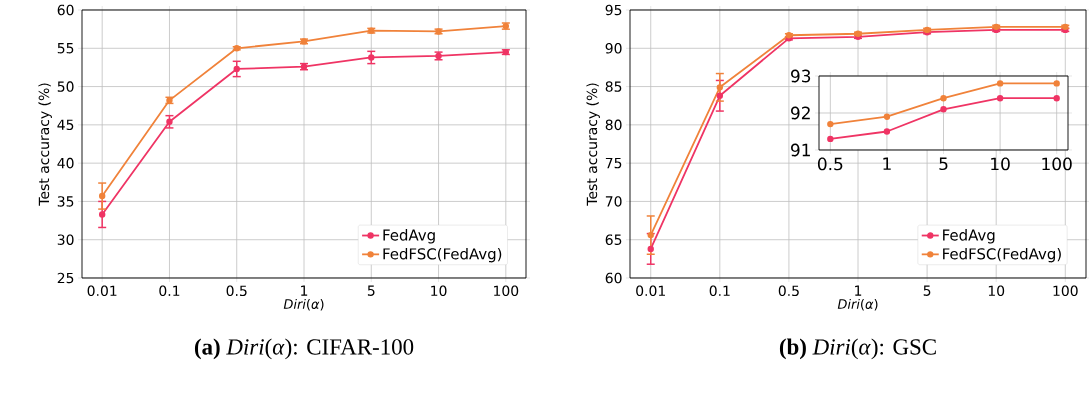  I want to click on y-tick-label: 92, so click(800, 113).